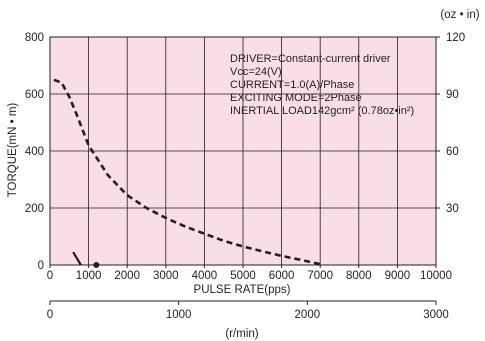  I want to click on y-tick-label: 200, so click(34, 209).